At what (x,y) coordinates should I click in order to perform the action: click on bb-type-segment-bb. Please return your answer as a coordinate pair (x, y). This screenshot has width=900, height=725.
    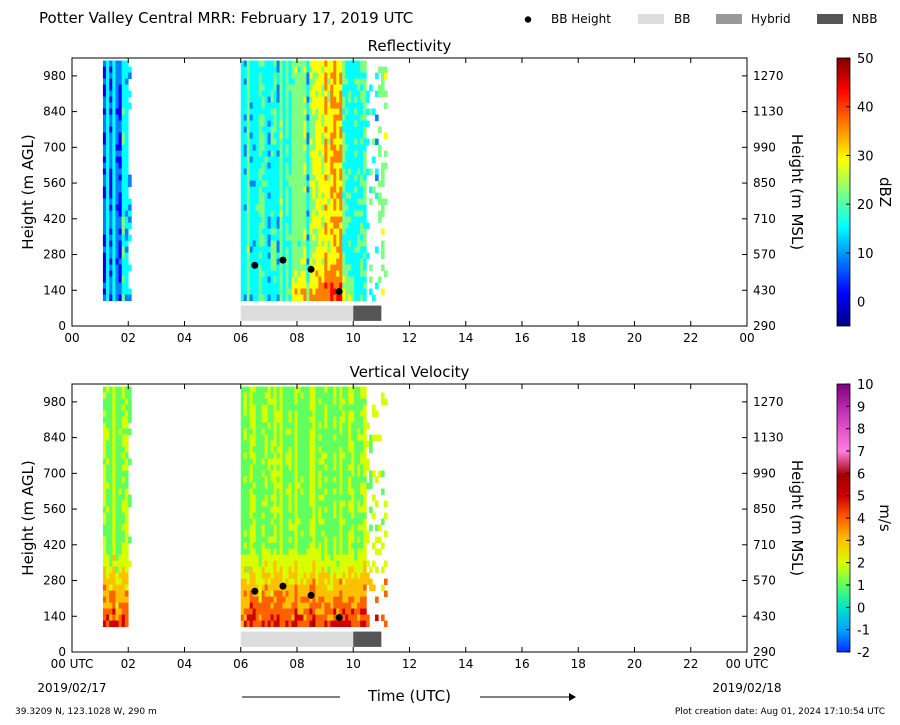
    Looking at the image, I should click on (297, 639).